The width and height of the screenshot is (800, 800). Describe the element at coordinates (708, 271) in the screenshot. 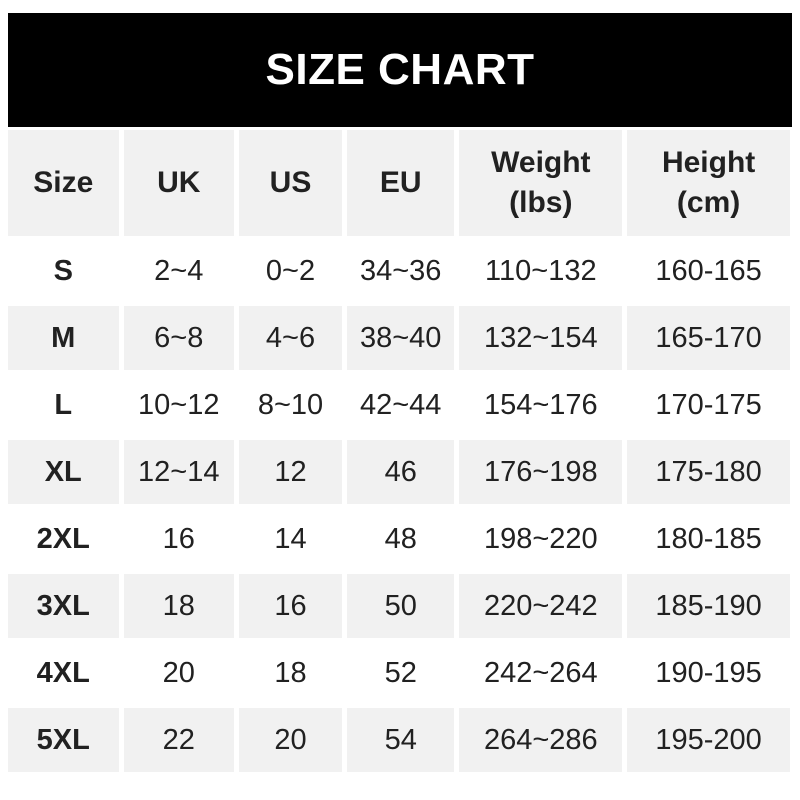

I see `cell-height: 160-165` at that location.